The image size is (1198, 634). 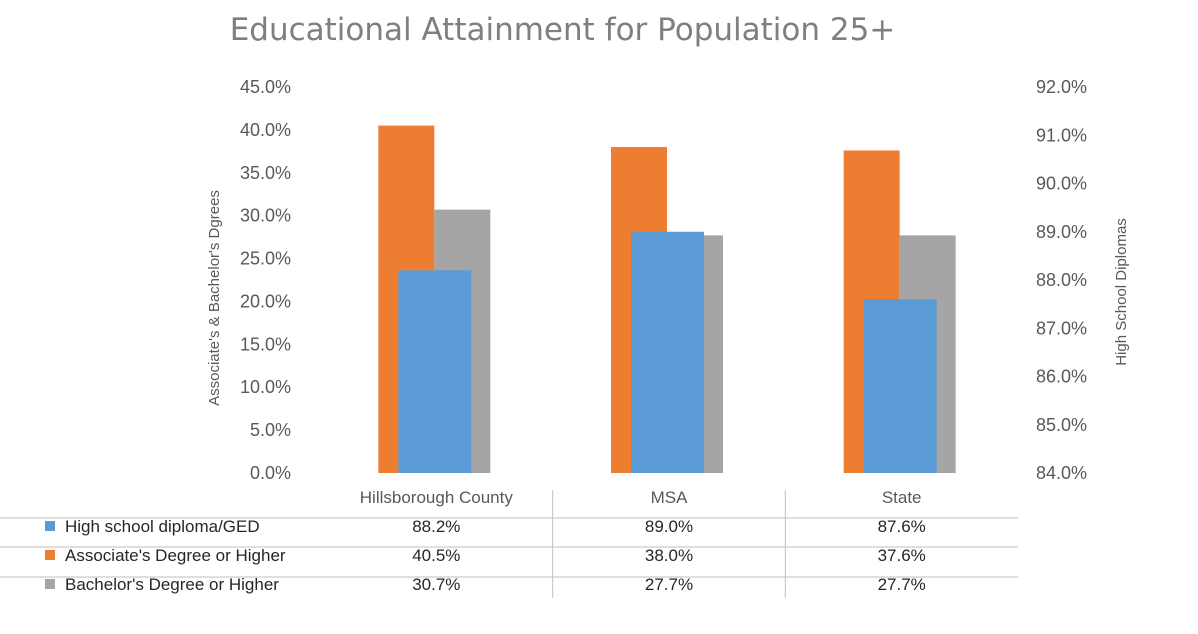 I want to click on left-tick-label: 35.0%, so click(x=265, y=173).